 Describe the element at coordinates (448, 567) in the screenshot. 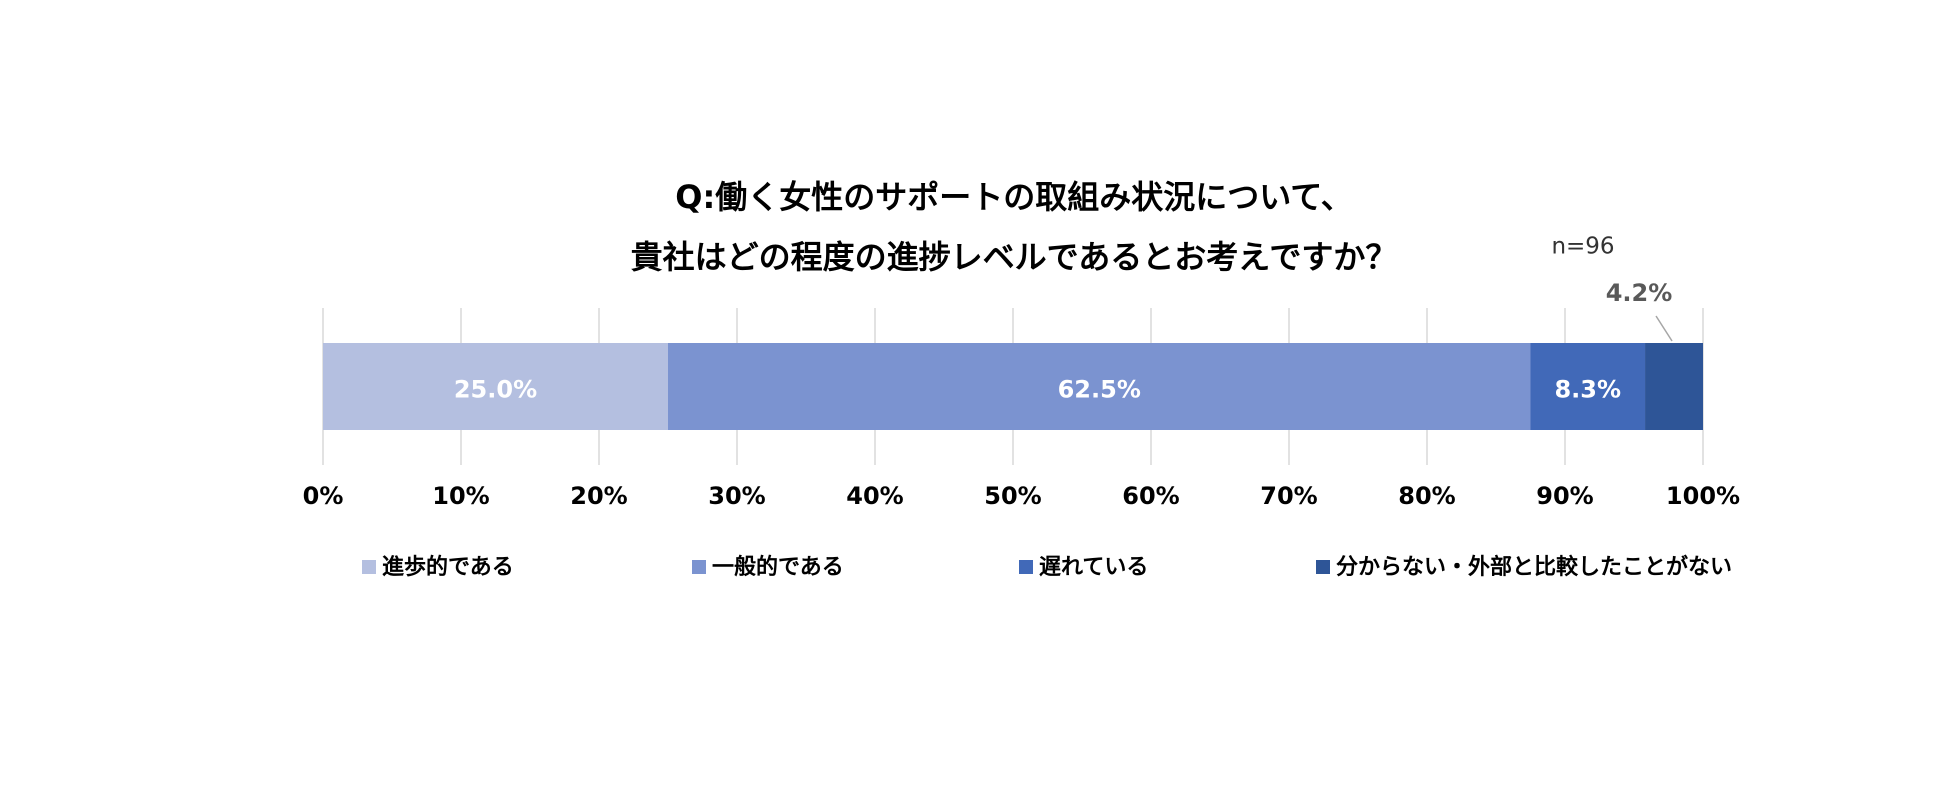

I see `legend-label: 進歩的である` at that location.